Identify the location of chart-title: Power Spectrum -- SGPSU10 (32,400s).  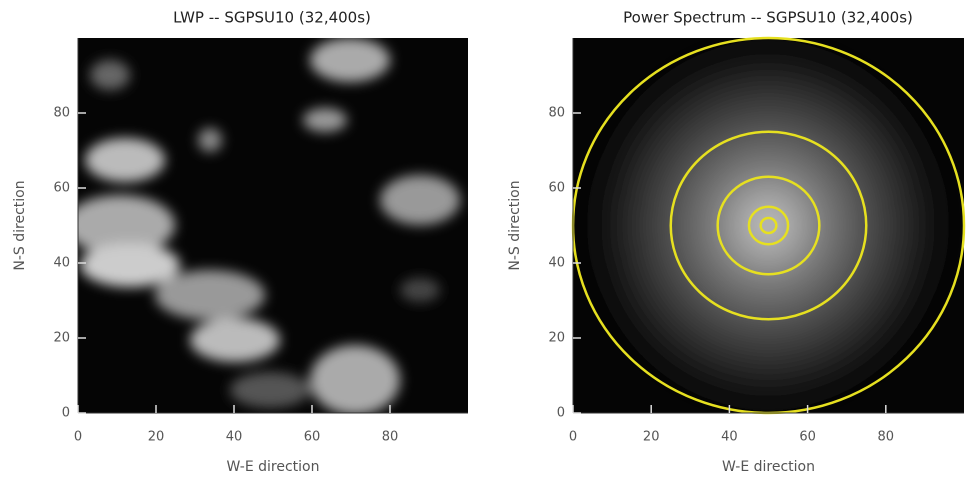
(768, 18).